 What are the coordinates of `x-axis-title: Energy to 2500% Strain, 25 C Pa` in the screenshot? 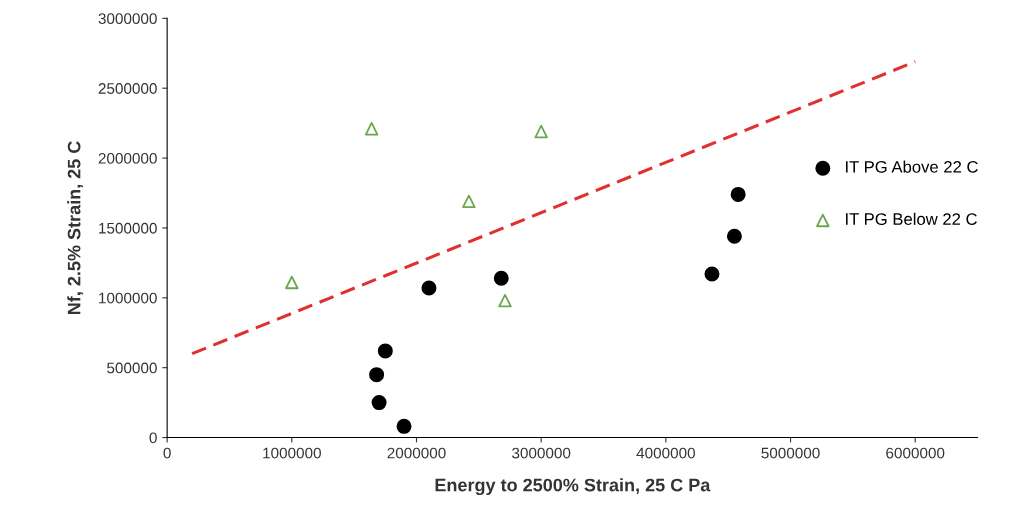 It's located at (573, 487).